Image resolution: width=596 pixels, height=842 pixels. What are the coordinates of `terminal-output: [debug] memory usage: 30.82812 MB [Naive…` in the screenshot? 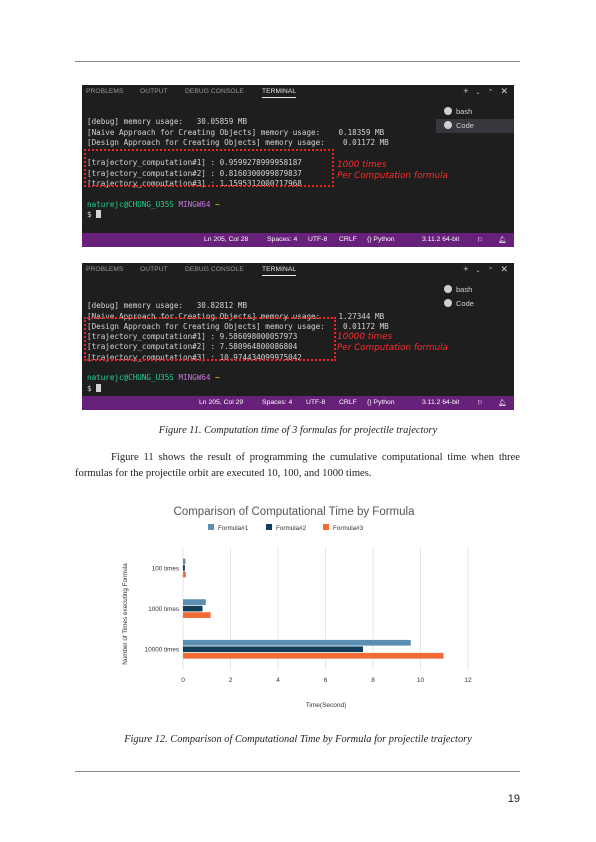 It's located at (238, 342).